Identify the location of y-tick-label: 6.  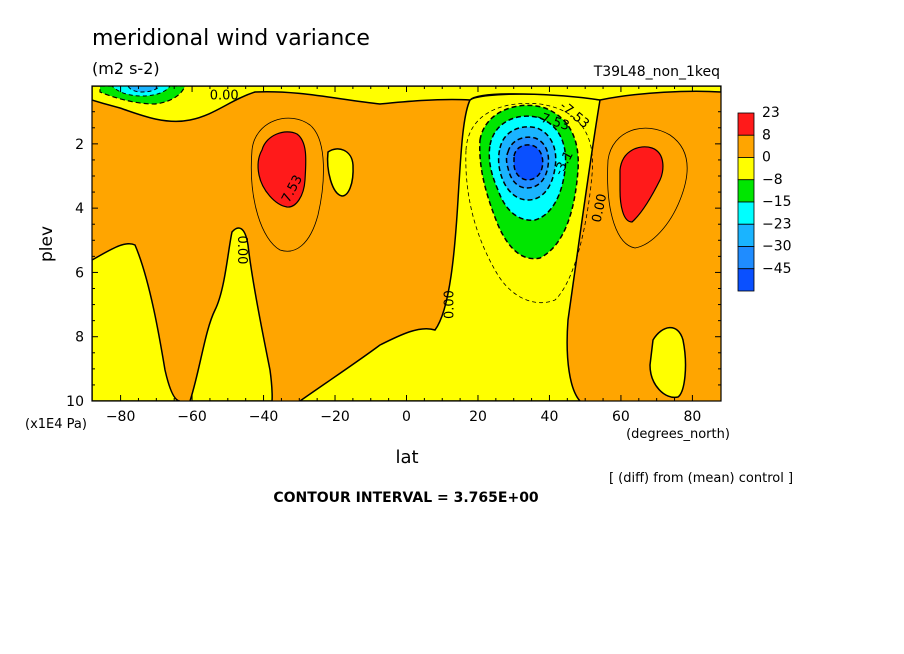
(79, 273).